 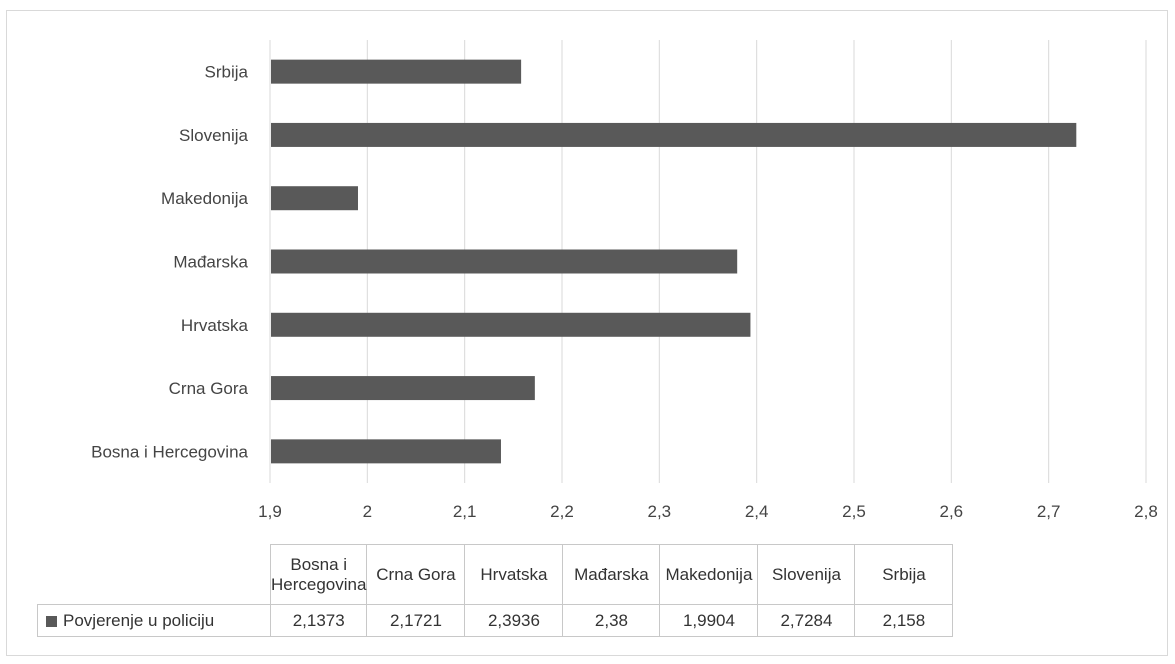 I want to click on category-label: Makedonija, so click(x=204, y=198).